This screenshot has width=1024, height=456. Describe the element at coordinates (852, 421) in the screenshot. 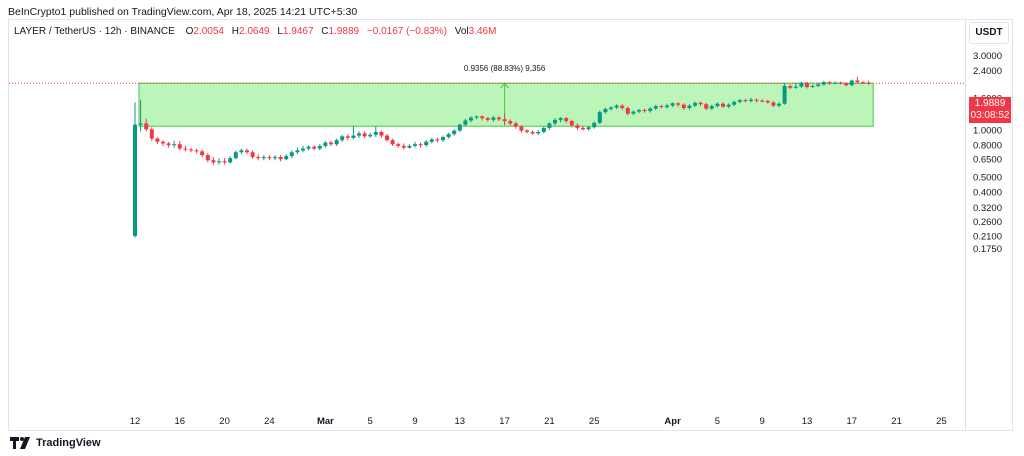

I see `x-tick-label: 17` at that location.